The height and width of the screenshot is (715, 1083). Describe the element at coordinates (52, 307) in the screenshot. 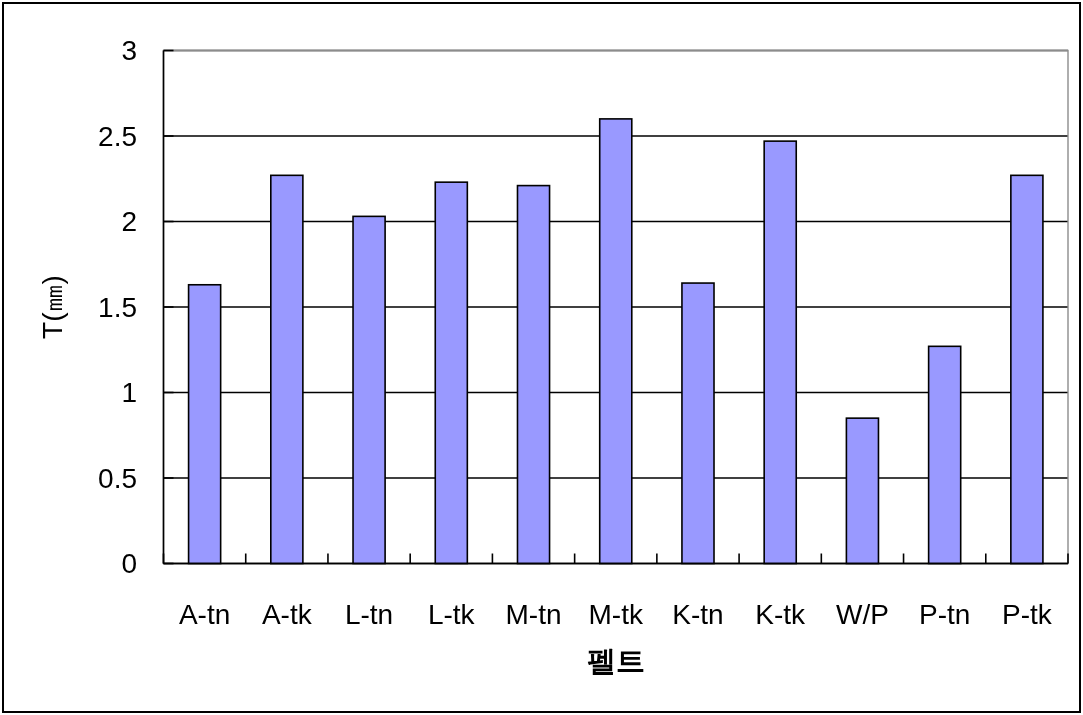

I see `ylabel: T(㎜)` at that location.